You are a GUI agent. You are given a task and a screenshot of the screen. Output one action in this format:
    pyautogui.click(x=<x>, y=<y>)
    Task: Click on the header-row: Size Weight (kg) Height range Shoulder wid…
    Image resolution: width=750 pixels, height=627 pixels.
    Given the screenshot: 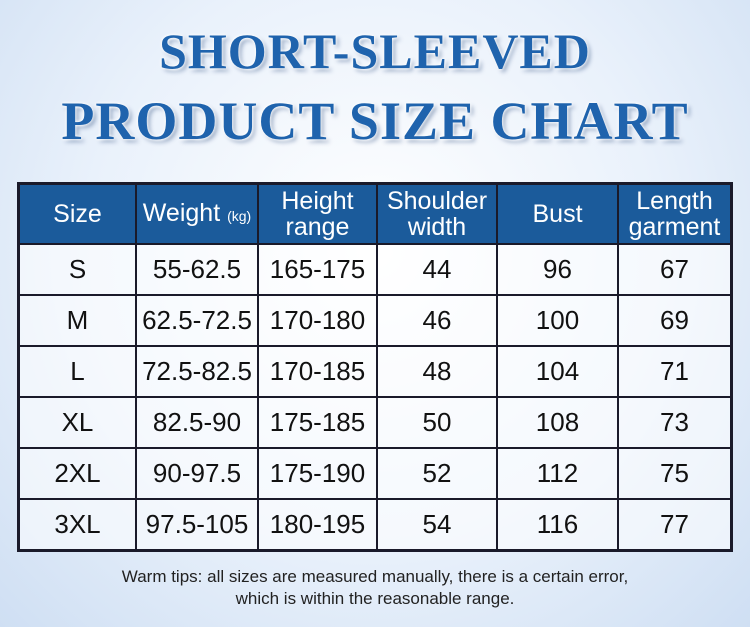 What is the action you would take?
    pyautogui.click(x=375, y=213)
    